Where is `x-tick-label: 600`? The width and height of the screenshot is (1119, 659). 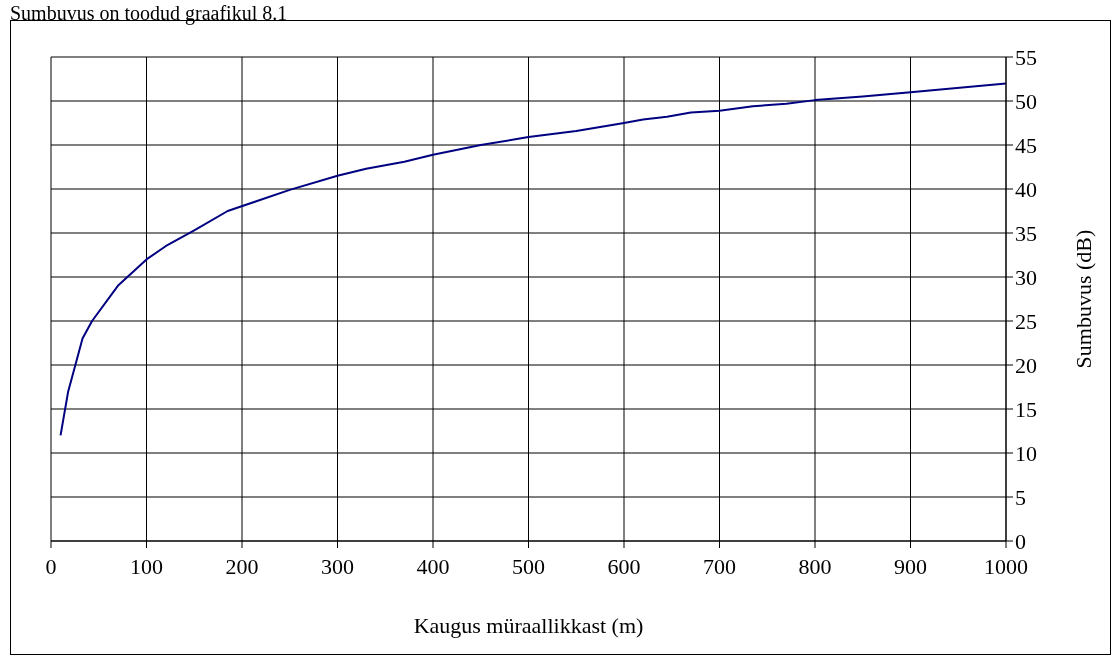
x-tick-label: 600 is located at coordinates (624, 566).